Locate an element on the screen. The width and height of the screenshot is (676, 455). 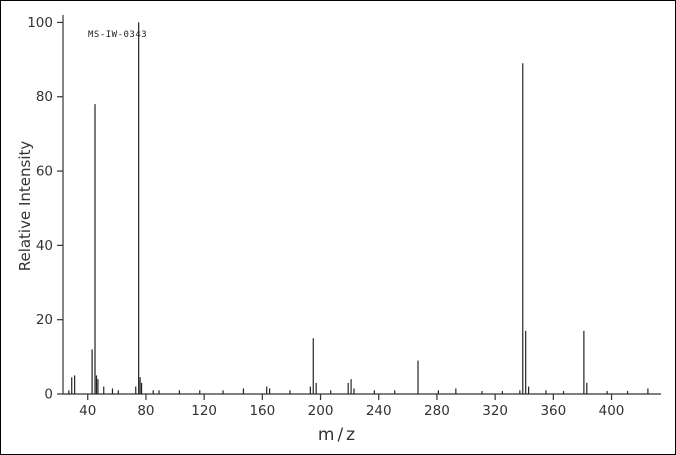
y-tick-label: 0 is located at coordinates (48, 395).